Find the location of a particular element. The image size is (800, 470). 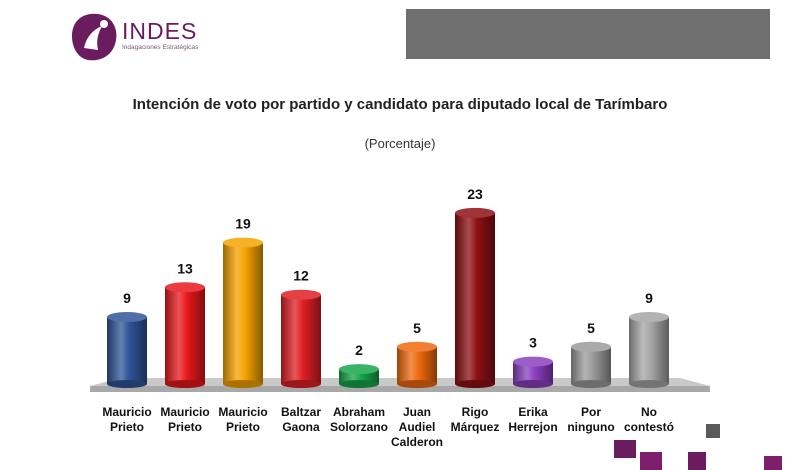

data-label: 12 is located at coordinates (301, 276).